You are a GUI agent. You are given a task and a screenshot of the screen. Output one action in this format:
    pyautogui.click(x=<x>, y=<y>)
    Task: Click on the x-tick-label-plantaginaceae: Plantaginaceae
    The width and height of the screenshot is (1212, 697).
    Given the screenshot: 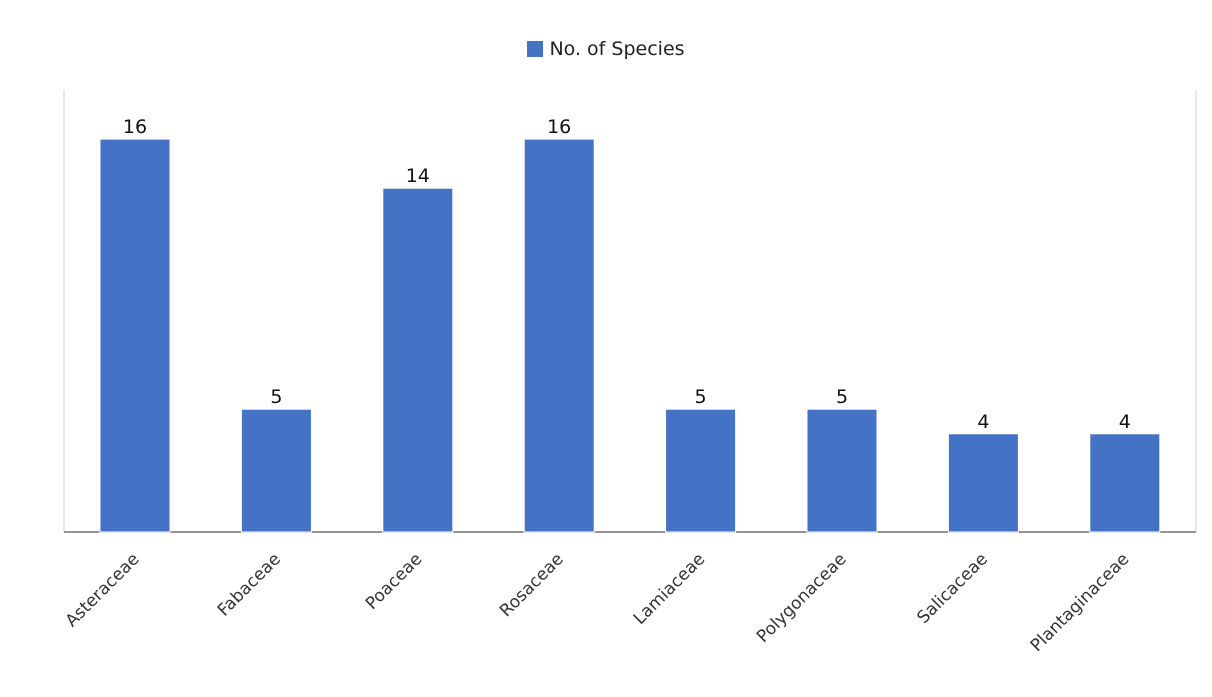 What is the action you would take?
    pyautogui.click(x=1080, y=602)
    